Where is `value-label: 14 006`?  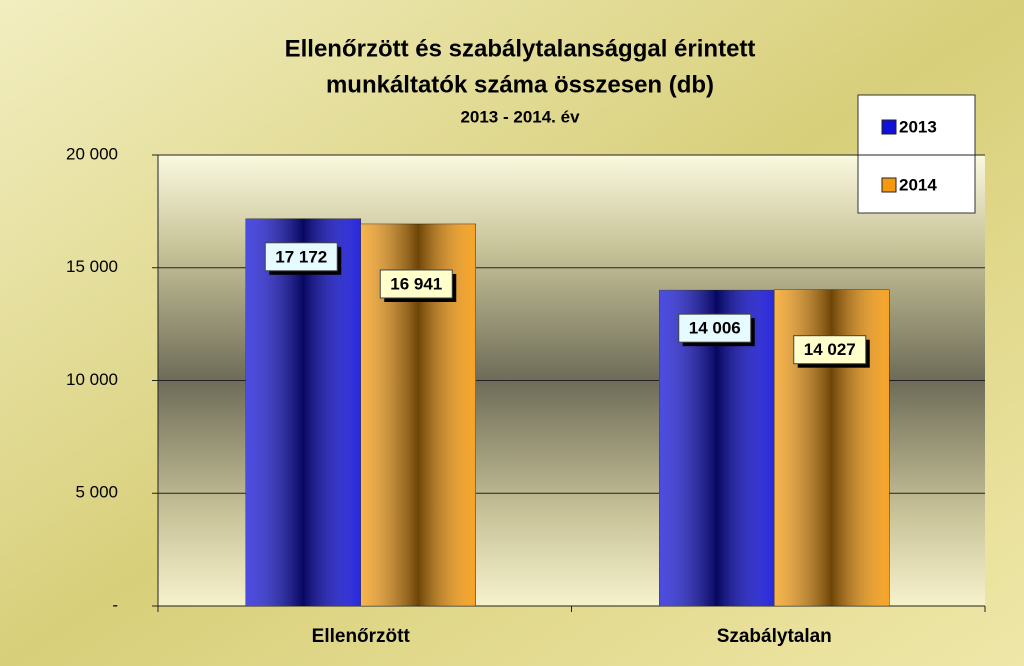 value-label: 14 006 is located at coordinates (715, 328).